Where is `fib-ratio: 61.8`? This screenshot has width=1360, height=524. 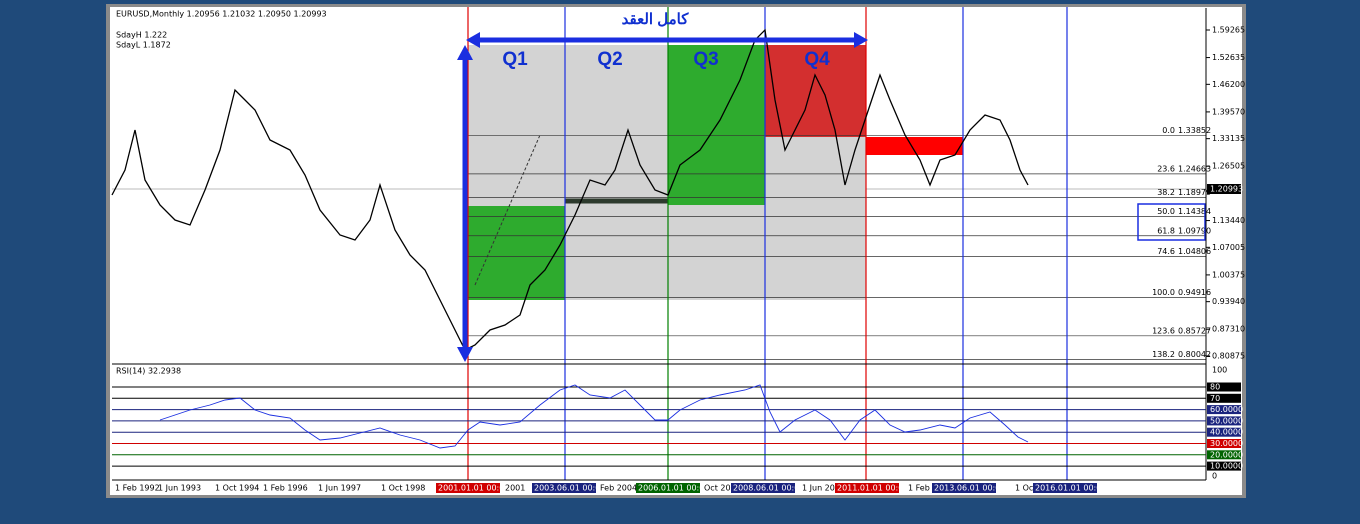
fib-ratio: 61.8 is located at coordinates (1166, 230).